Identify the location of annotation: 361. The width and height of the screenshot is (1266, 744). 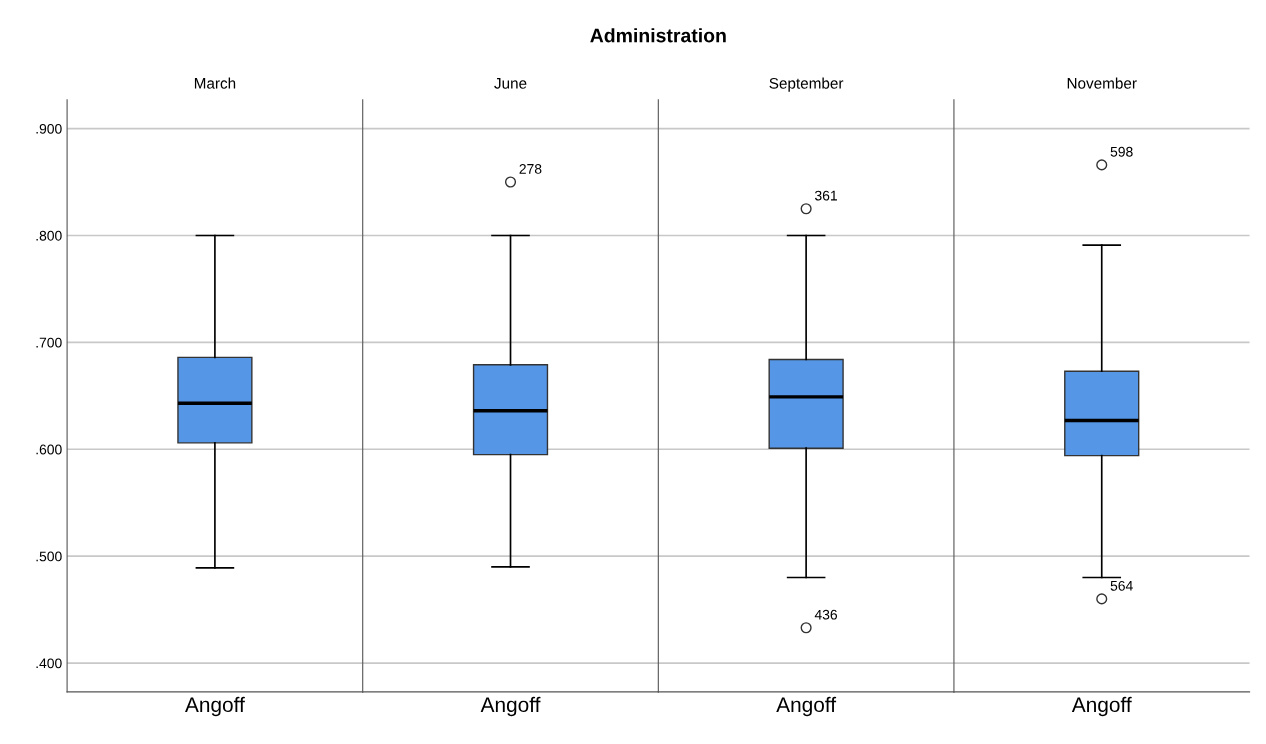
(825, 195).